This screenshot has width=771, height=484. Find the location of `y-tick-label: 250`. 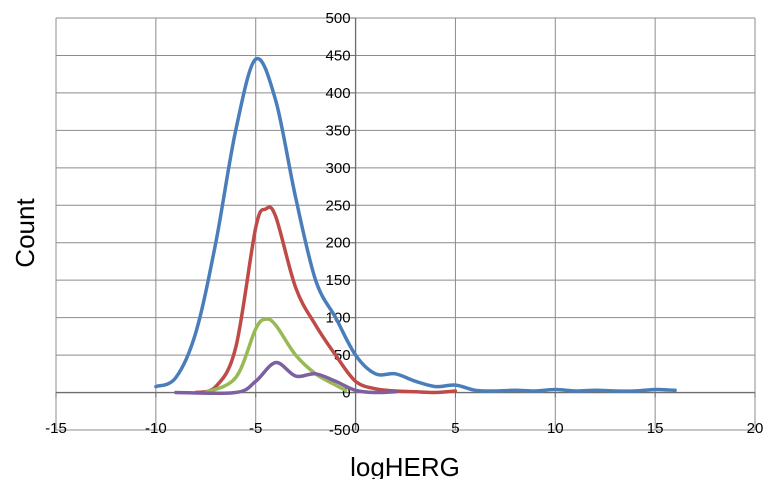

y-tick-label: 250 is located at coordinates (338, 205).